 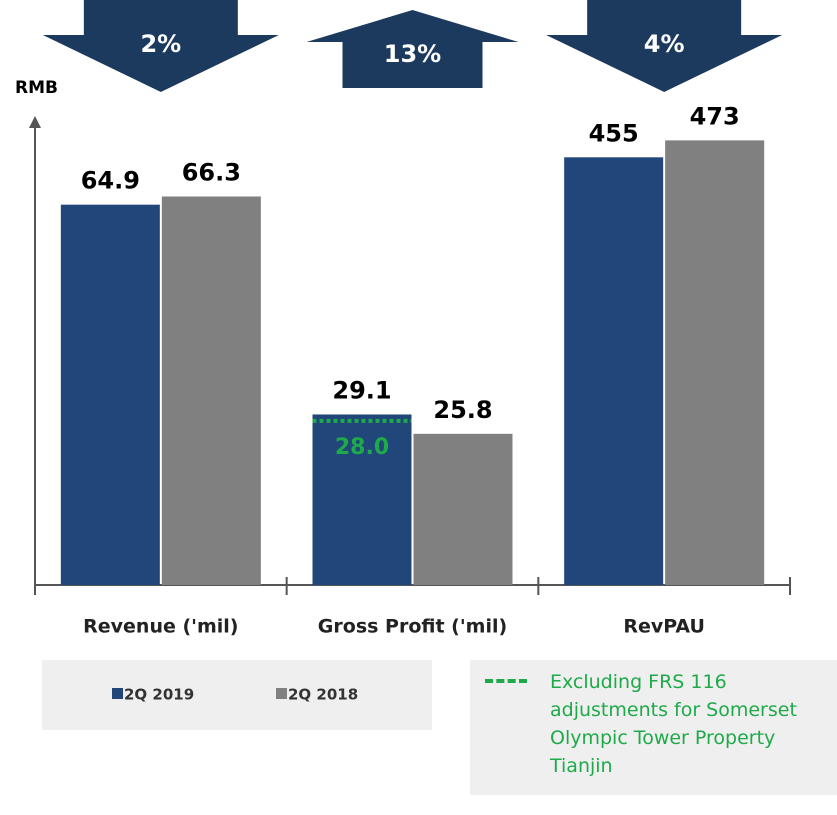 What do you see at coordinates (412, 627) in the screenshot?
I see `x-tick-label: Gross Profit ('mil)` at bounding box center [412, 627].